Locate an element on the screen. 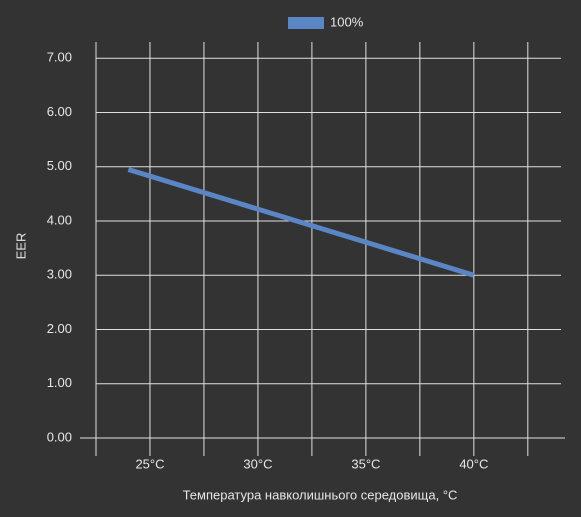 This screenshot has width=581, height=517. y-tick-label: 0.00 is located at coordinates (59, 436).